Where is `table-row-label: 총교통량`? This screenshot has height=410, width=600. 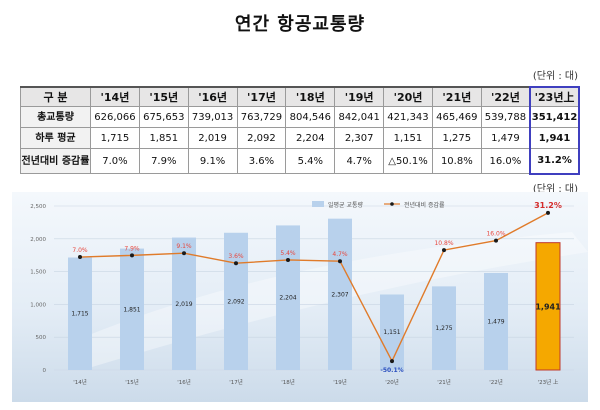
table-row-label: 총교통량 is located at coordinates (55, 117).